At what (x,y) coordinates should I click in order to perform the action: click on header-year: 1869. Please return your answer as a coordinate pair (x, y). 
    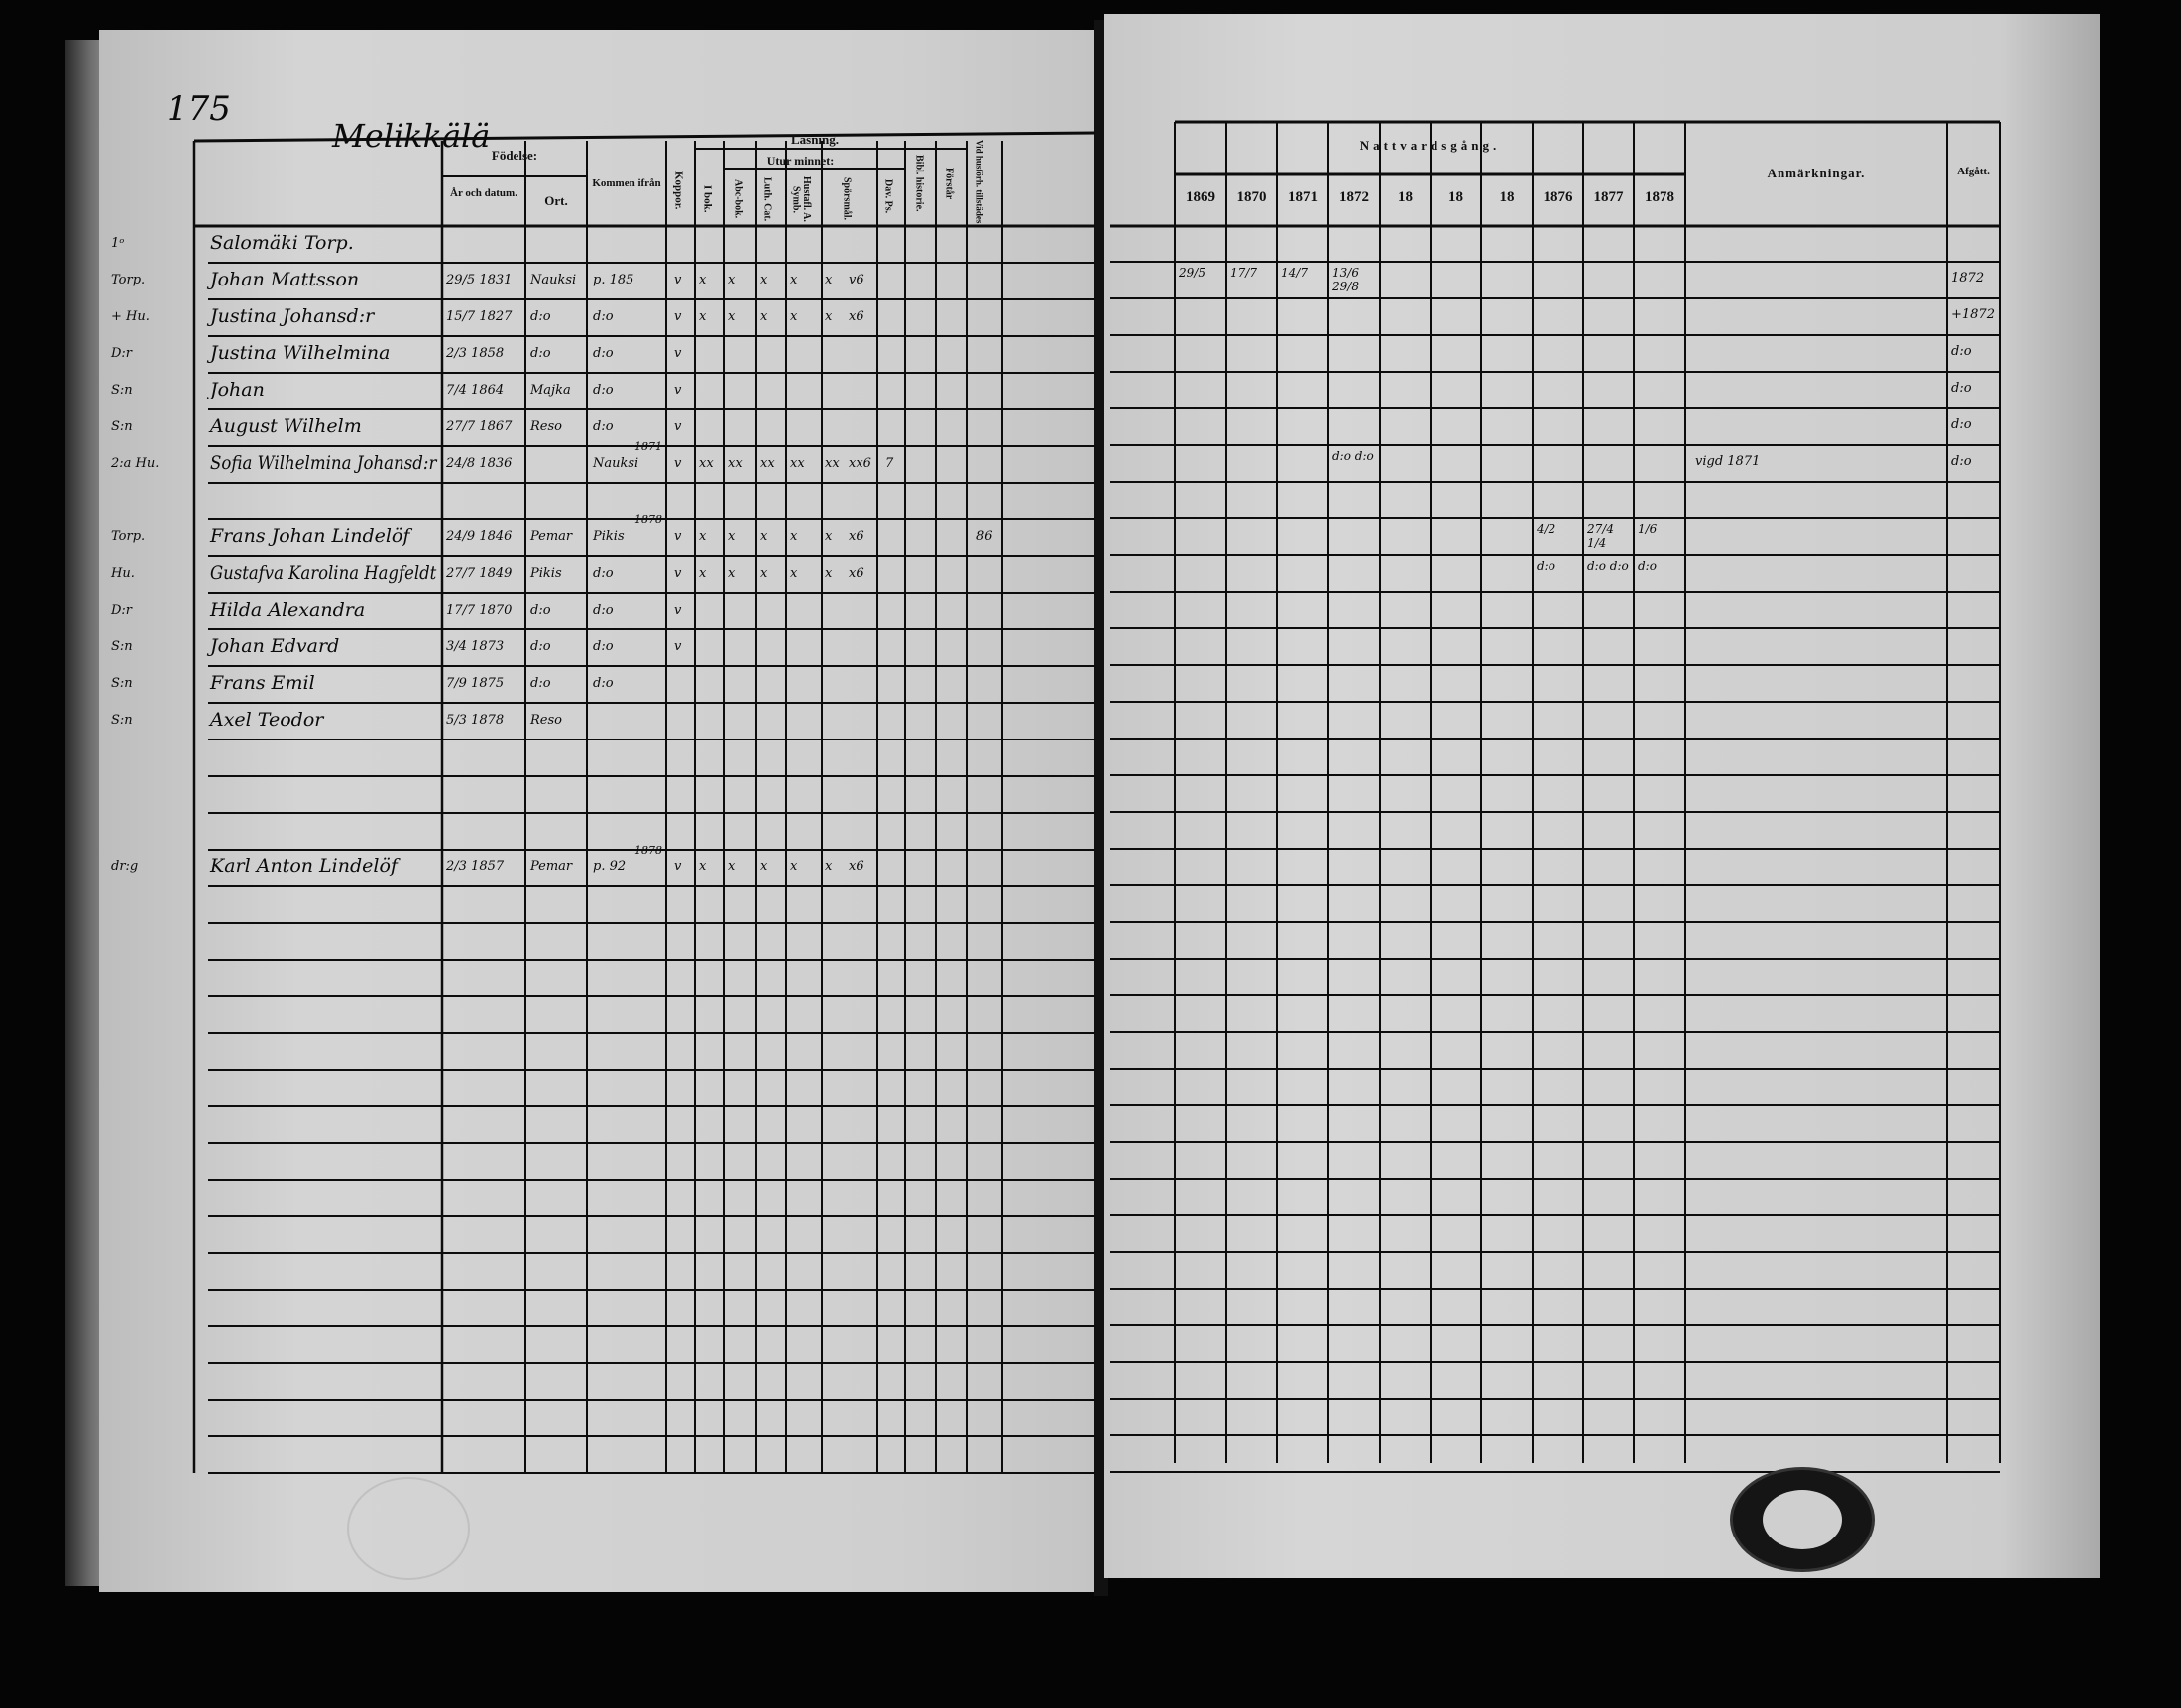
    Looking at the image, I should click on (1200, 197).